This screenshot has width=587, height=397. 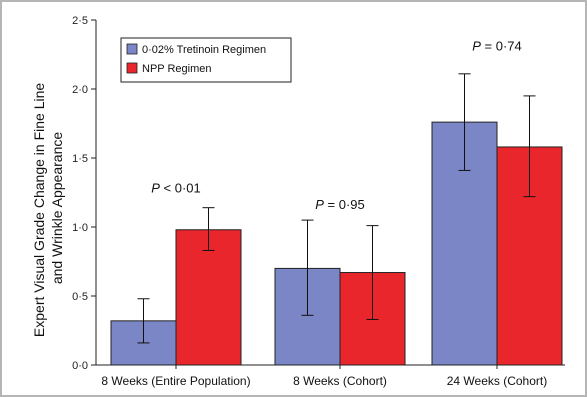 I want to click on legend-label-npp: NPP Regimen, so click(x=177, y=69).